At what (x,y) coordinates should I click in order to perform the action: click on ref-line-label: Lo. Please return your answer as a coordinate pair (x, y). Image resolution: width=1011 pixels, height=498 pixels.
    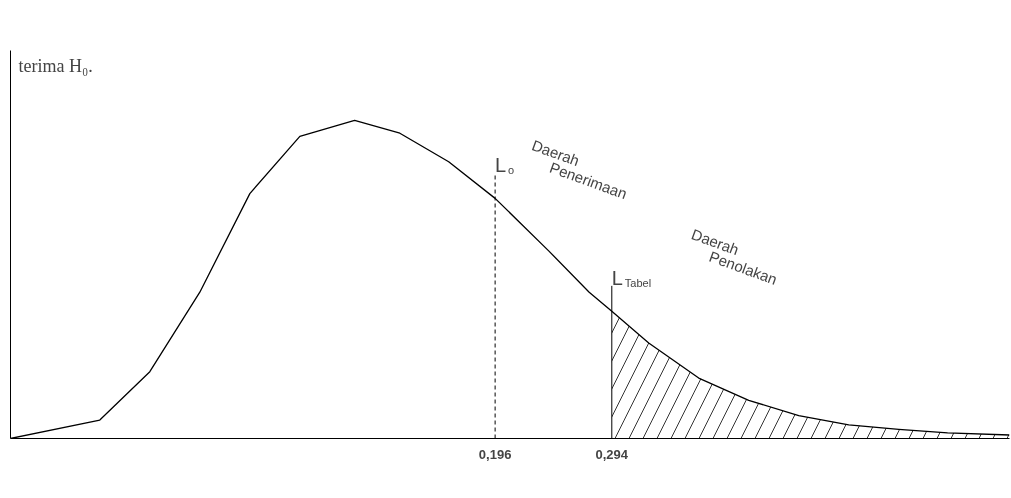
    Looking at the image, I should click on (505, 165).